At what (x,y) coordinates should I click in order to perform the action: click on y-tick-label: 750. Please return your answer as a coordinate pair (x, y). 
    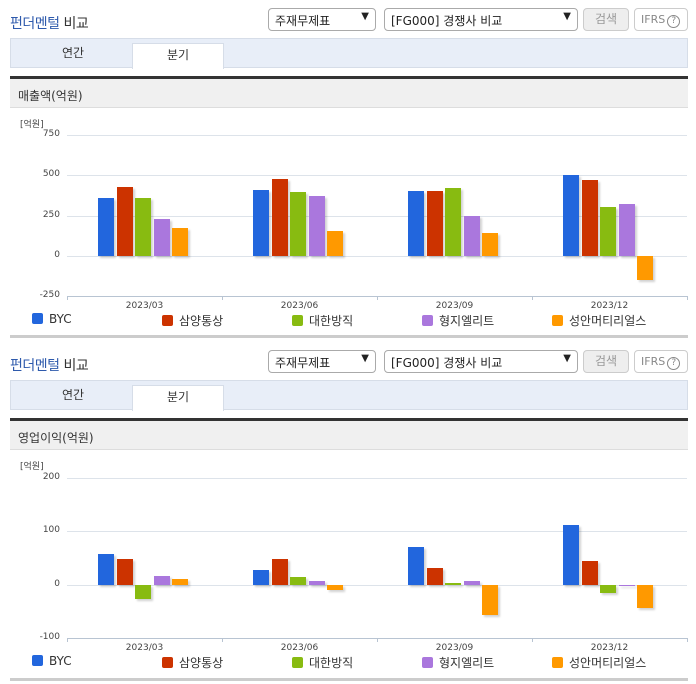
    Looking at the image, I should click on (51, 134).